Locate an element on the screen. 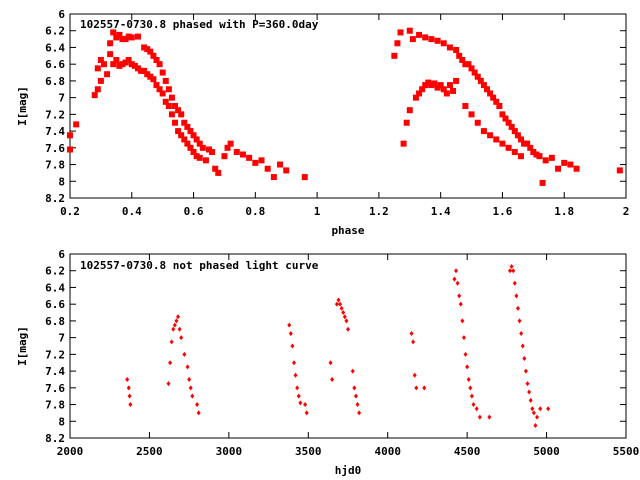  x-tick-label: 1.2 is located at coordinates (379, 211).